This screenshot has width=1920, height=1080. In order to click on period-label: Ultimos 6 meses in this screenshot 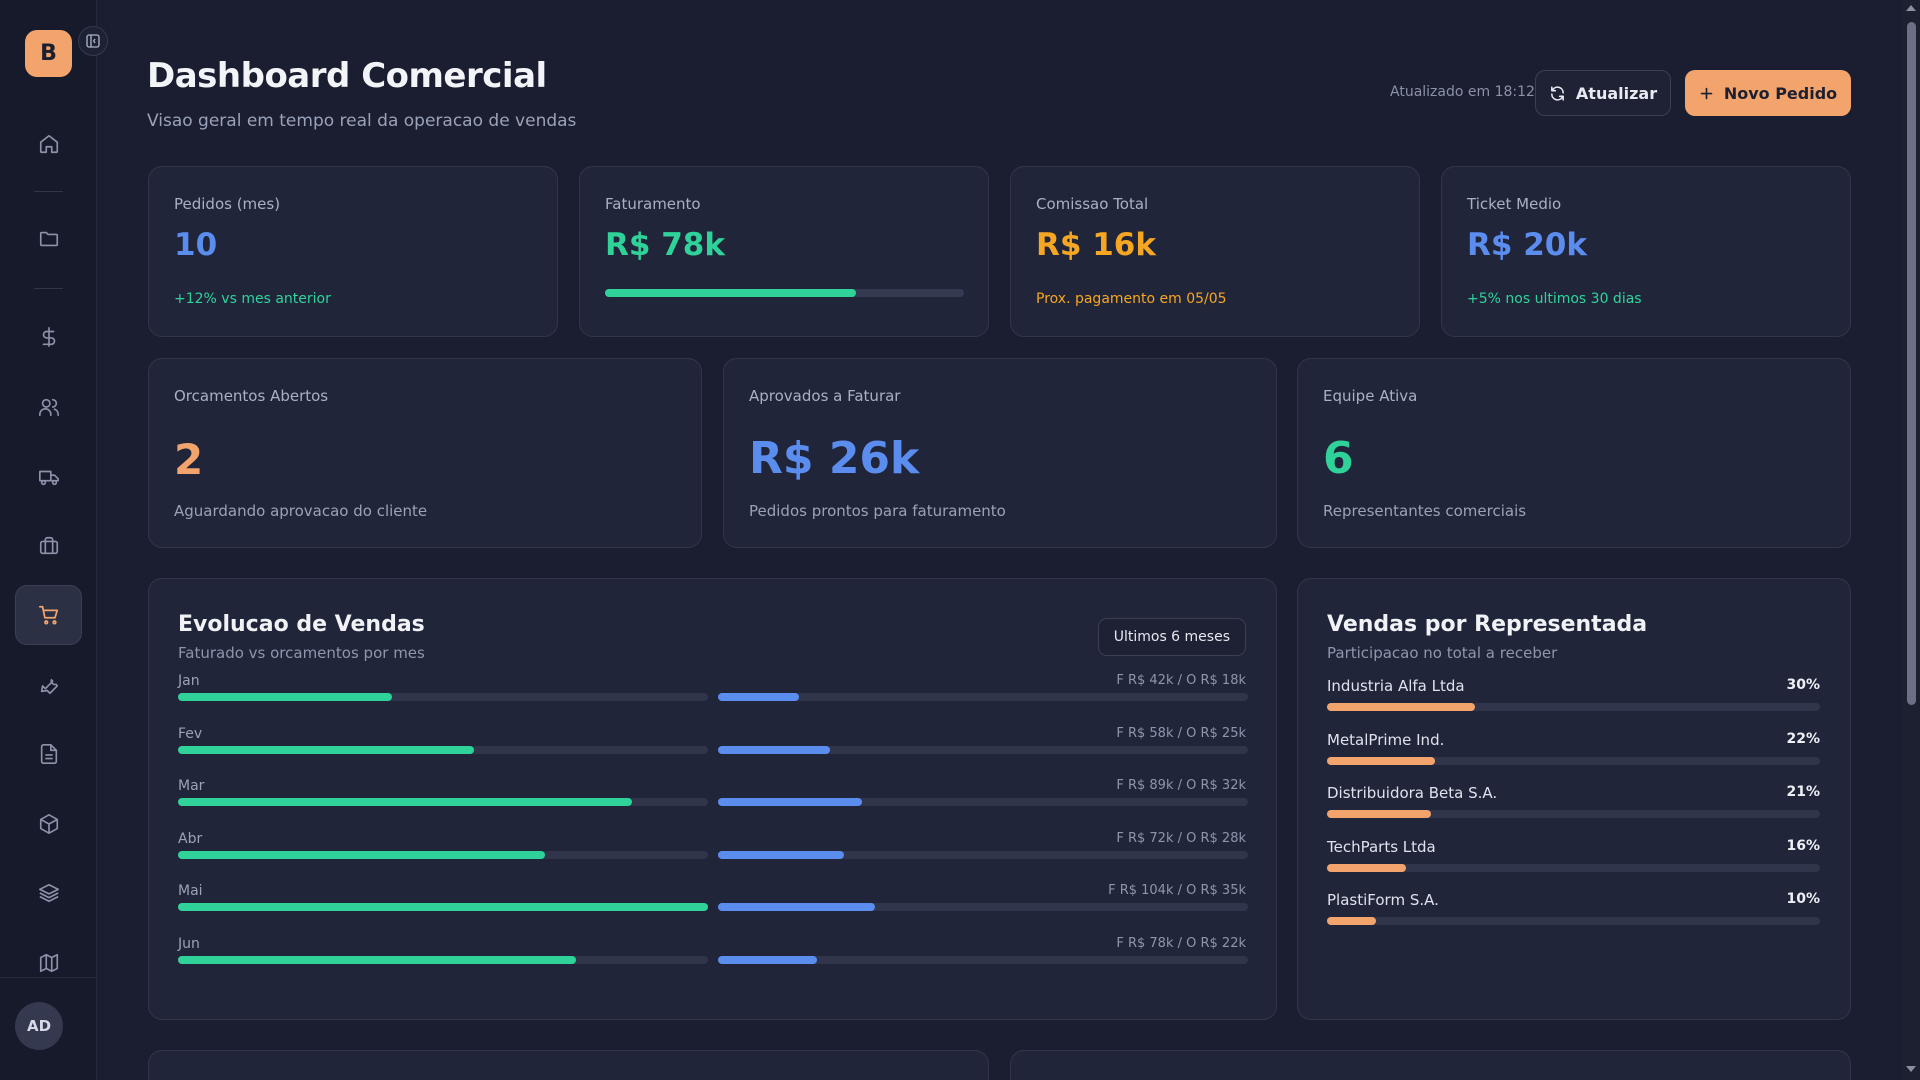, I will do `click(1171, 637)`.